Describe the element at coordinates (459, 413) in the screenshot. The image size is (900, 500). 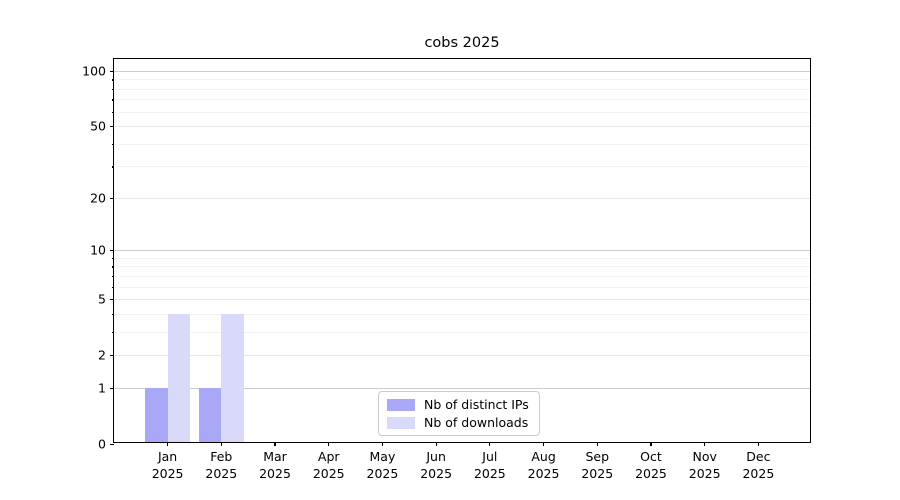
I see `legend: Nb of distinct IPs Nb of downloads` at that location.